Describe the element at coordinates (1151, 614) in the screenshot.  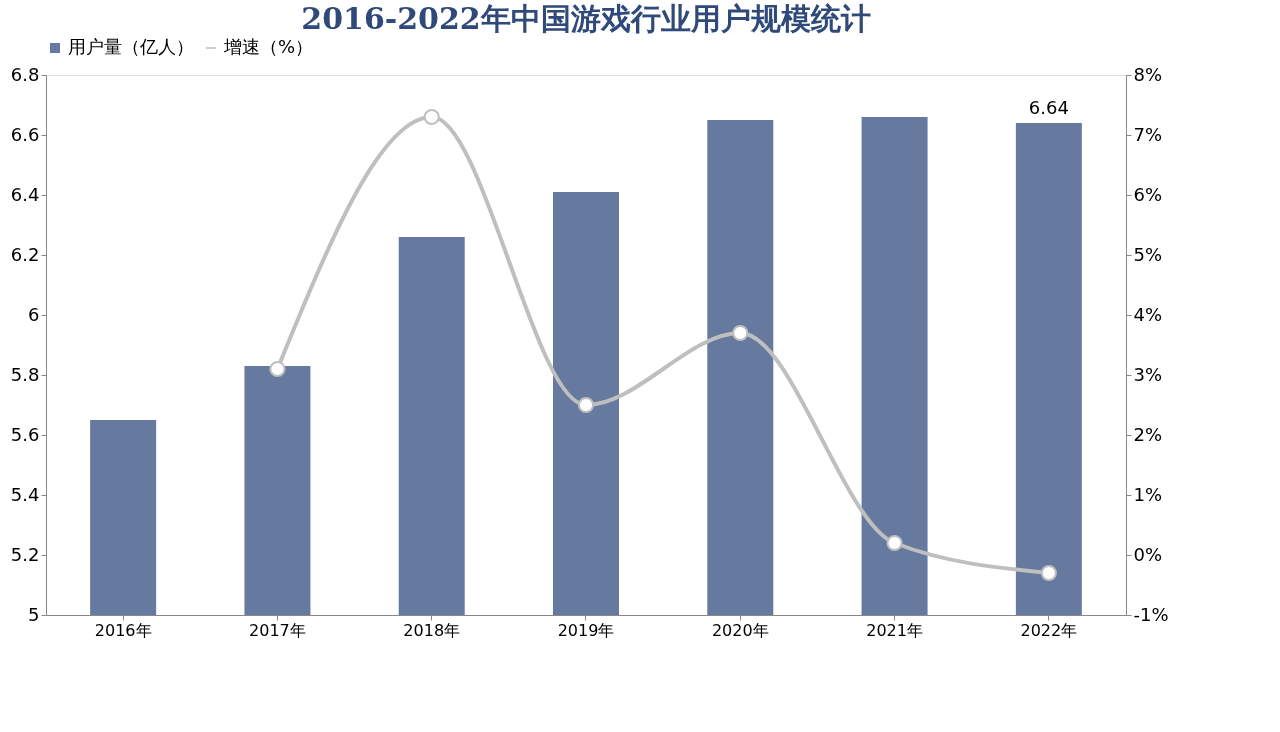
I see `y2-tick-label: -1%` at that location.